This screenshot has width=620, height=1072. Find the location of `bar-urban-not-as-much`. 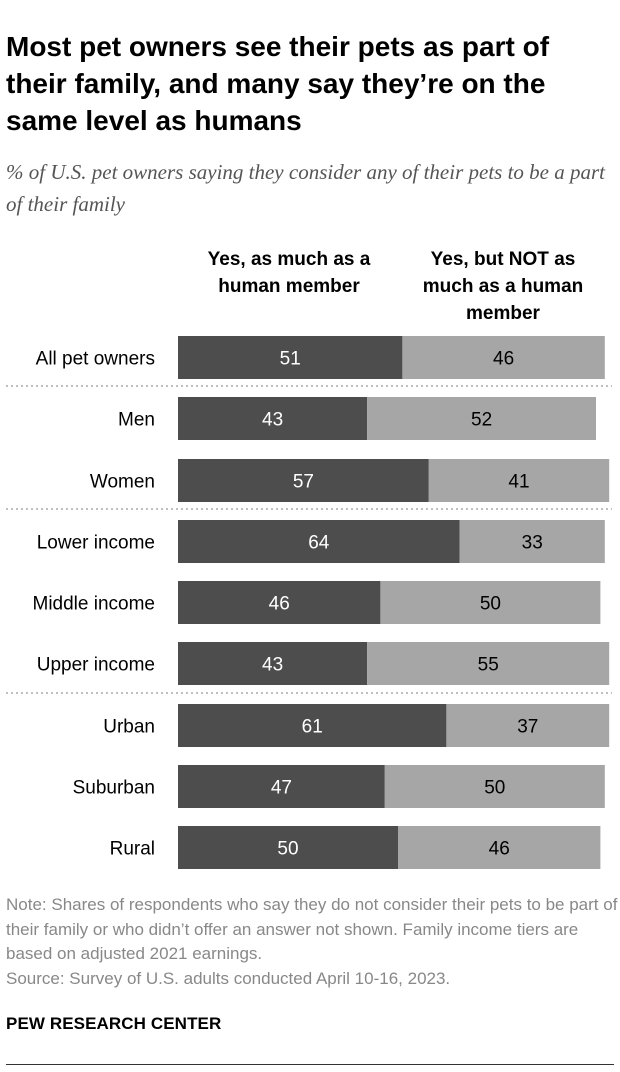

bar-urban-not-as-much is located at coordinates (528, 725).